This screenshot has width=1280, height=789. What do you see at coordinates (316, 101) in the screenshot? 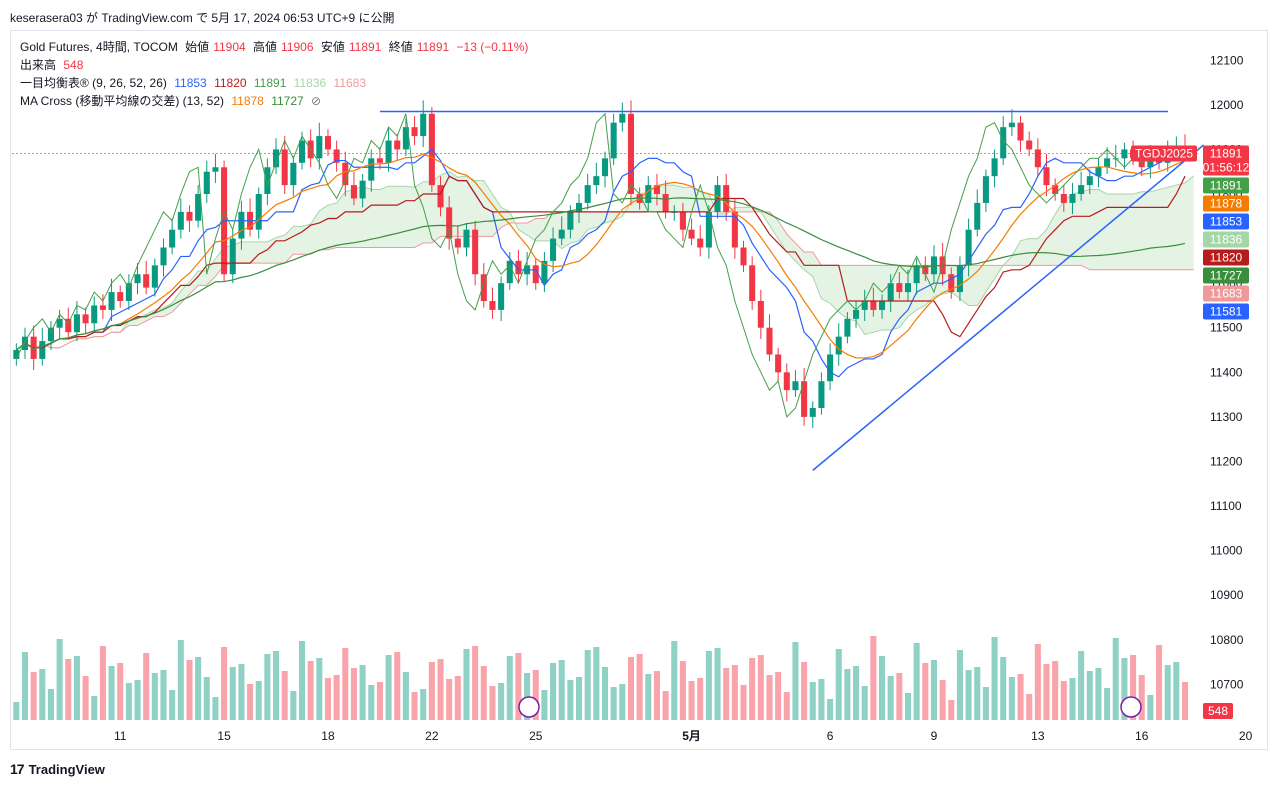
I see `ma-hidden-icon: ⊘` at bounding box center [316, 101].